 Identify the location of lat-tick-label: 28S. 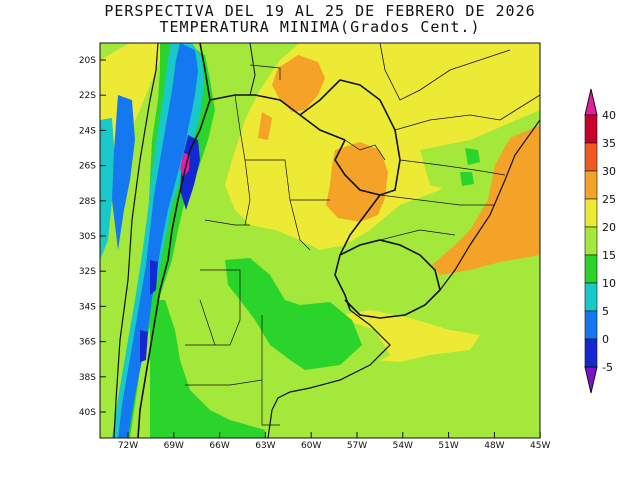
(87, 202).